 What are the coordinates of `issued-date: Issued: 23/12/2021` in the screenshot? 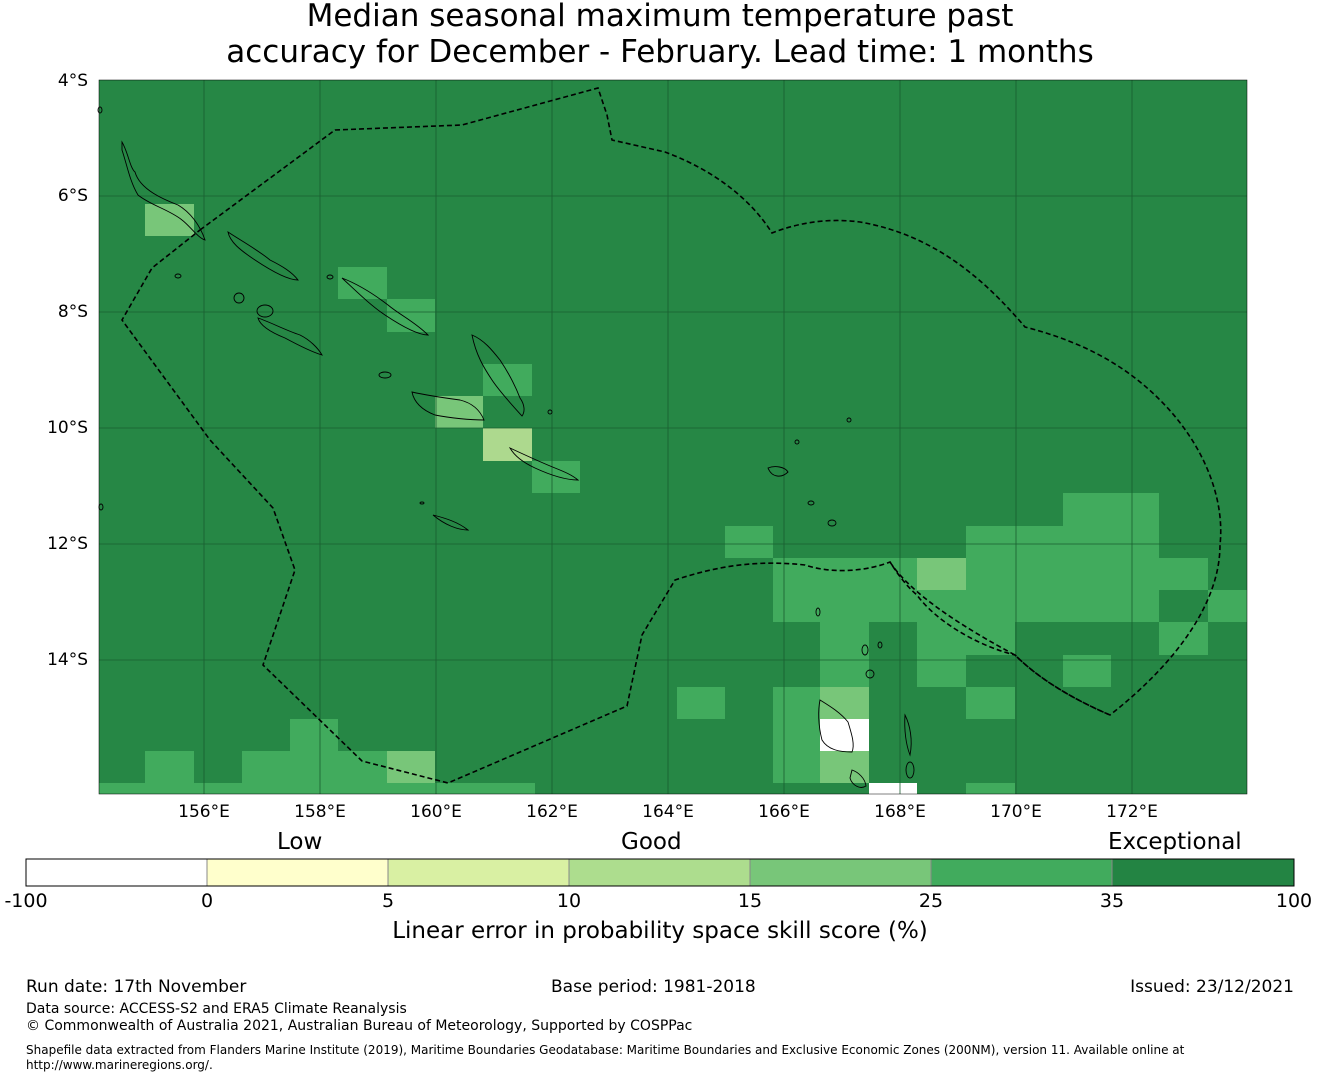 It's located at (1212, 987).